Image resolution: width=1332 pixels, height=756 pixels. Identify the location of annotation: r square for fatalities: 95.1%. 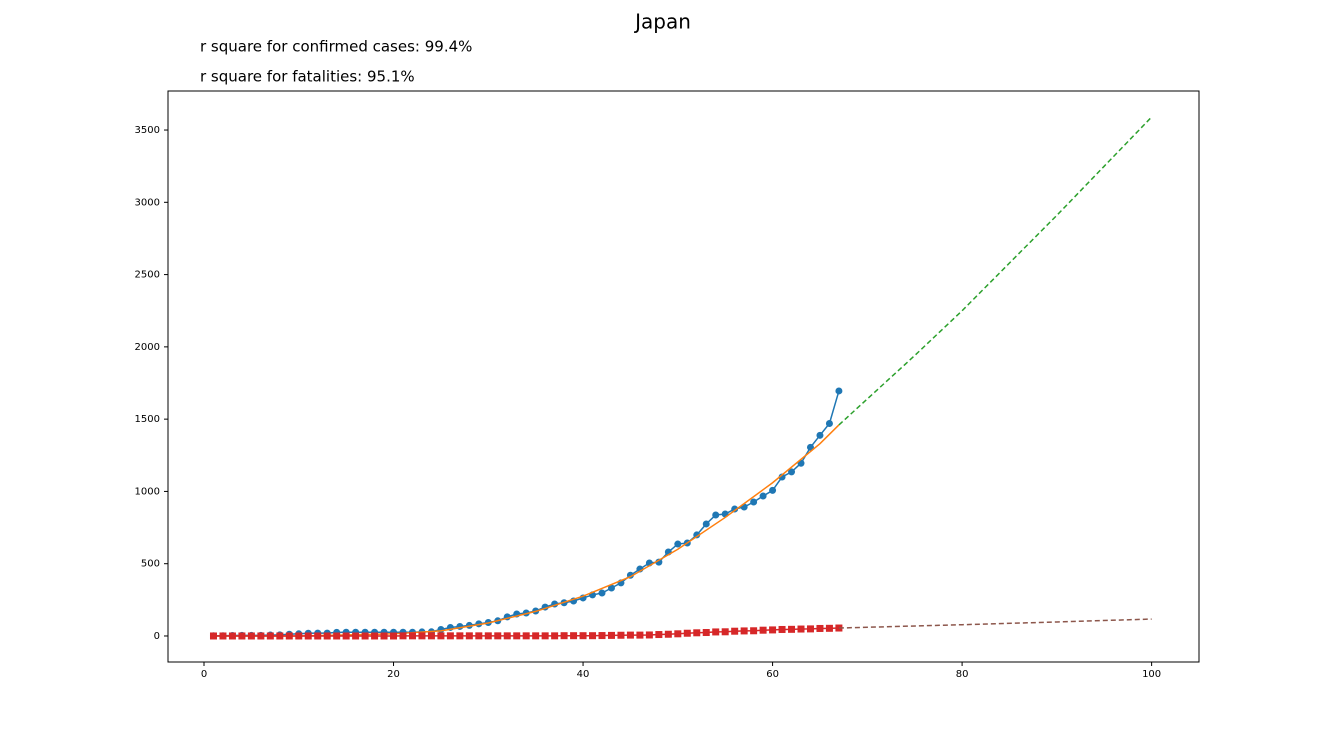
(307, 77).